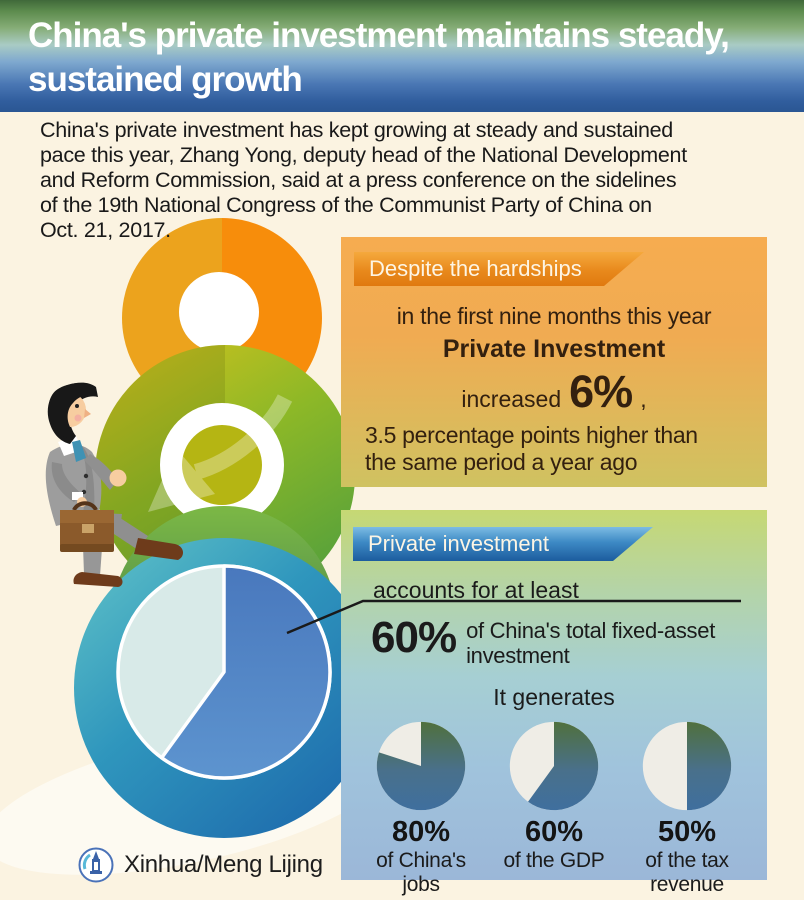  What do you see at coordinates (554, 860) in the screenshot?
I see `stat-label: of the GDP` at bounding box center [554, 860].